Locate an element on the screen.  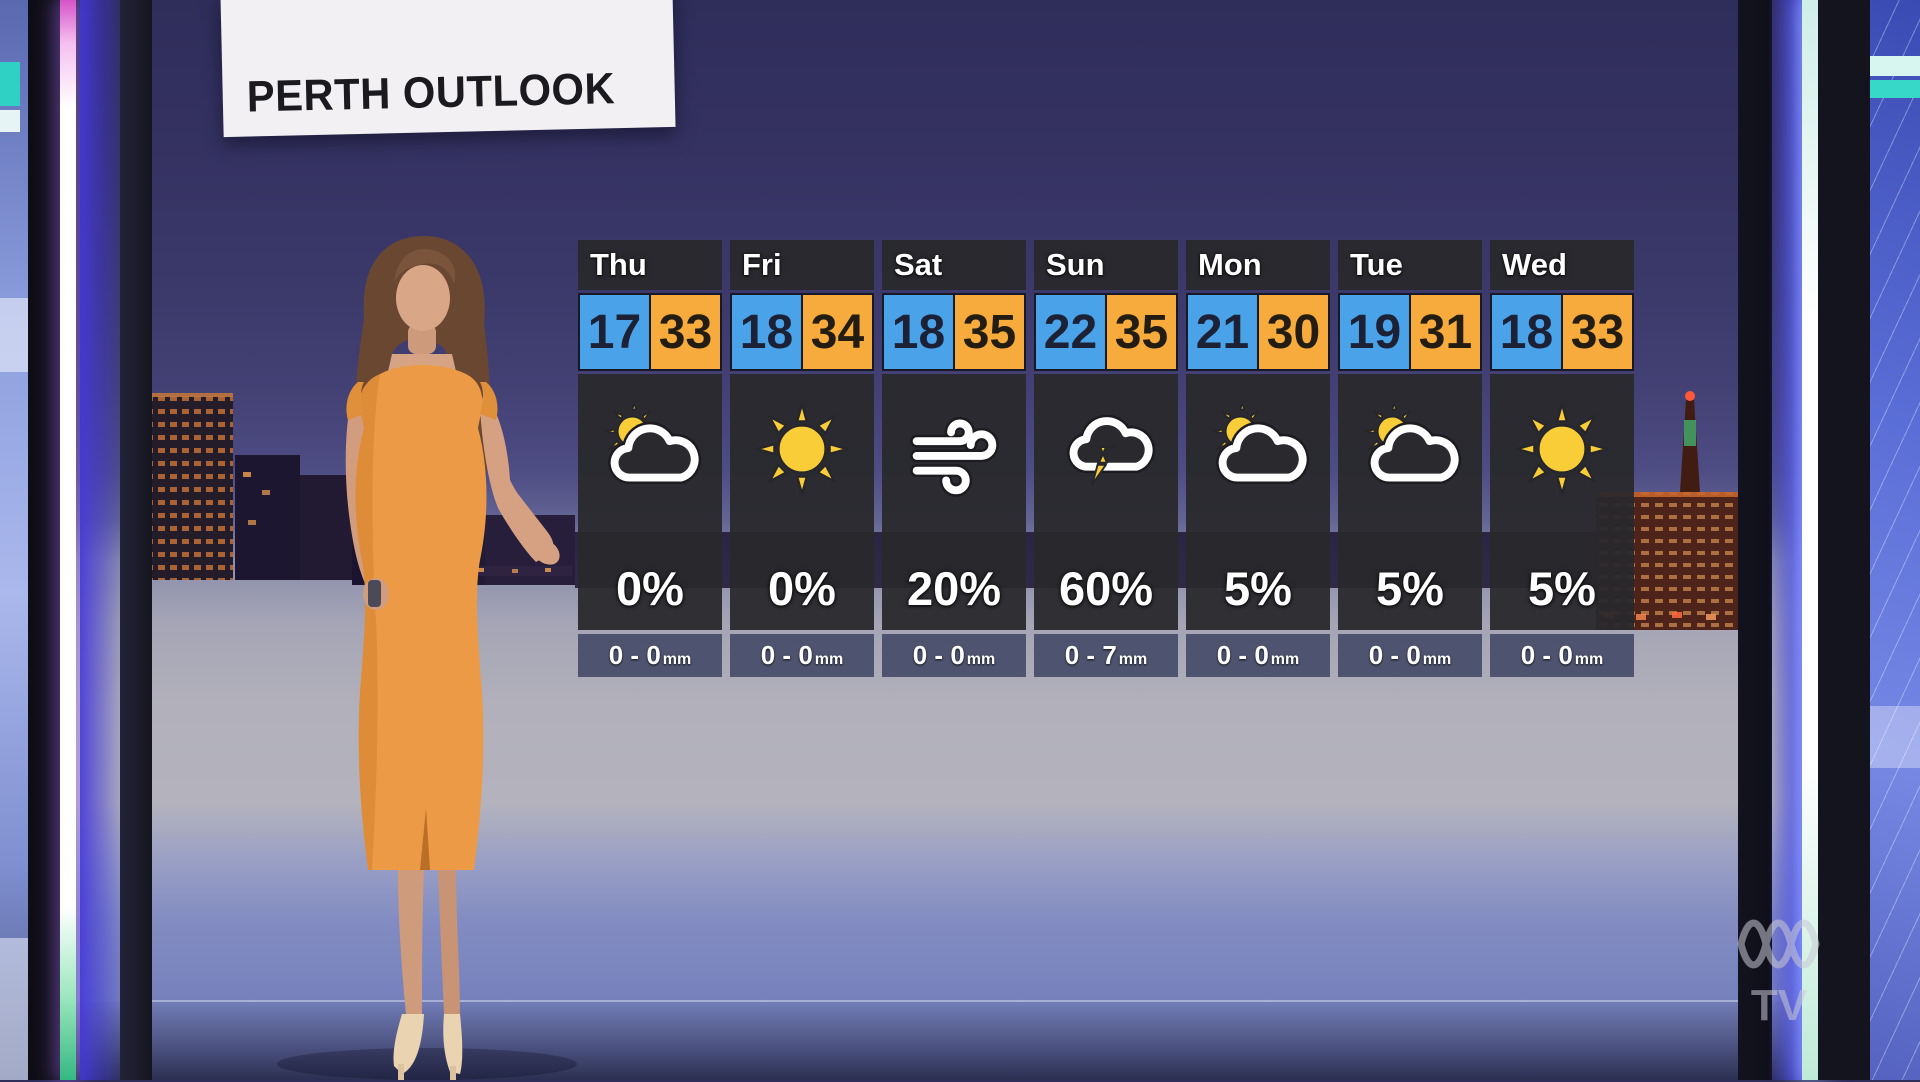
day-label: Sat is located at coordinates (954, 265).